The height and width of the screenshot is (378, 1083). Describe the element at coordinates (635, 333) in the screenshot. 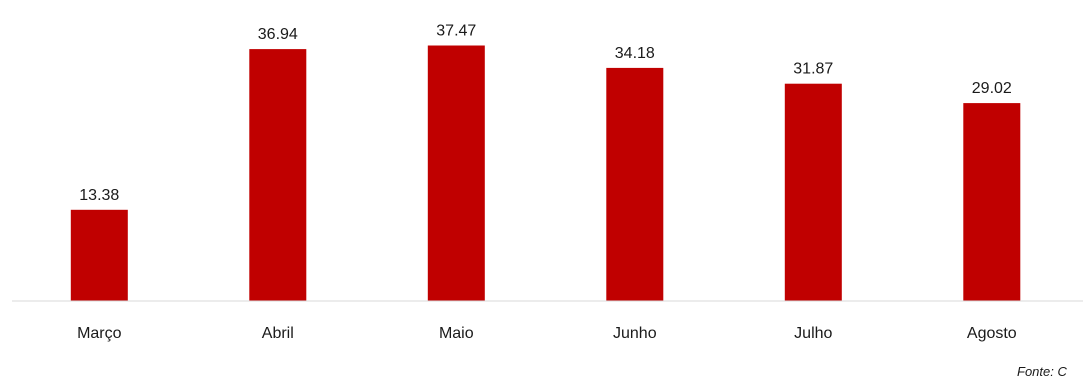

I see `category-label: Junho` at that location.